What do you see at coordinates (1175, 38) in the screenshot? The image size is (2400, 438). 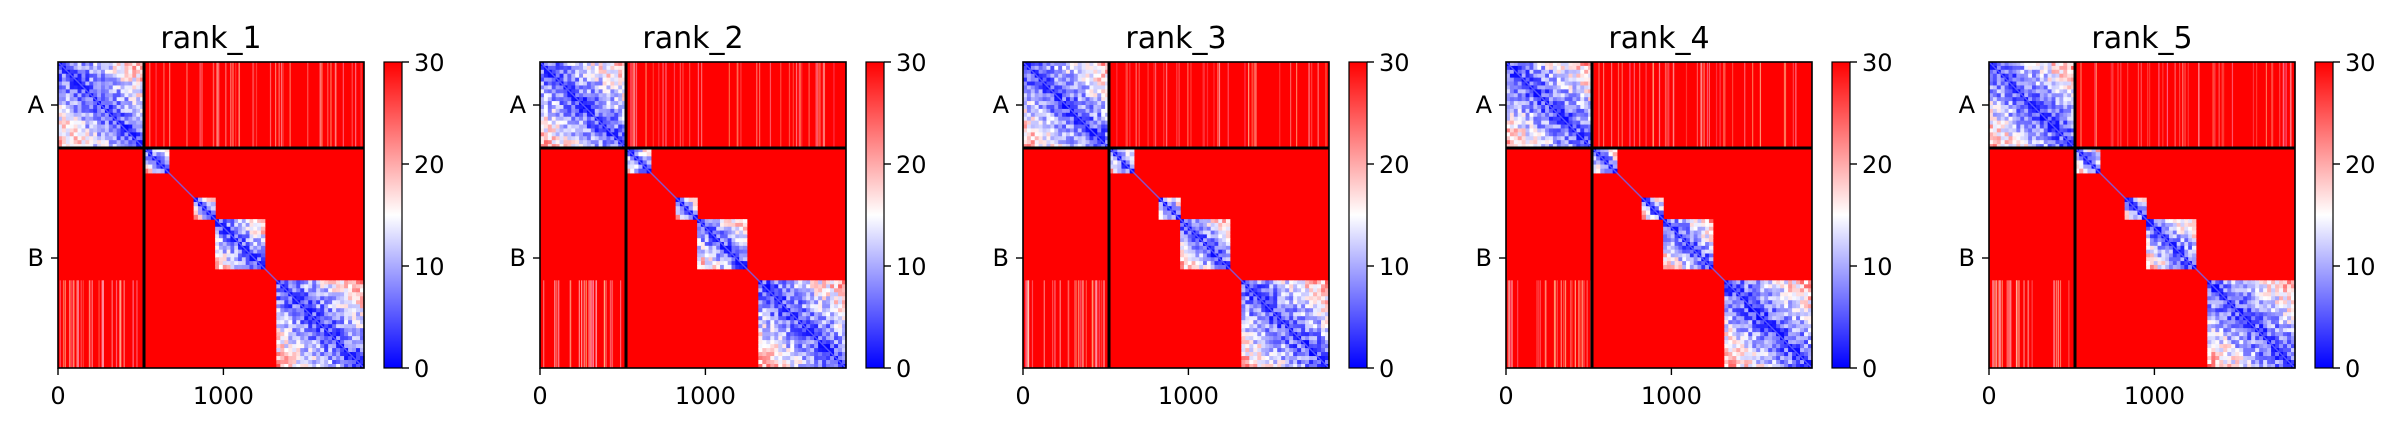 I see `panel-title: rank_3` at bounding box center [1175, 38].